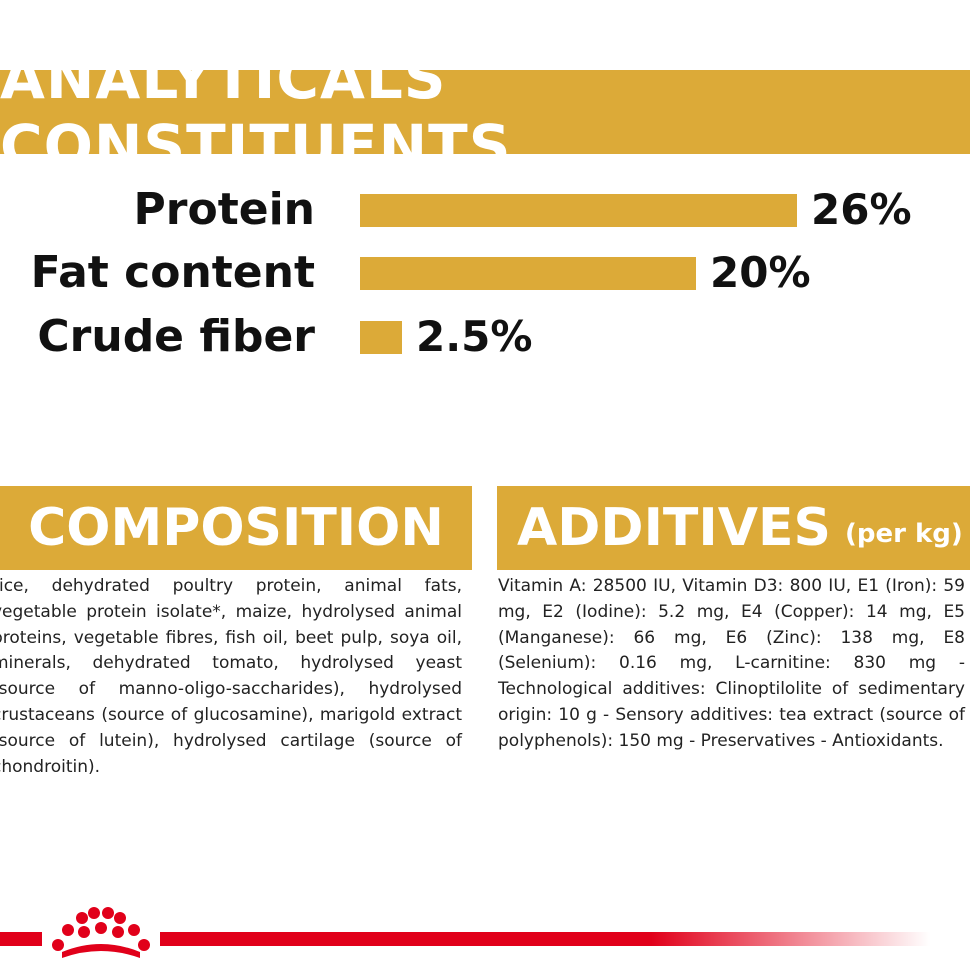  What do you see at coordinates (101, 938) in the screenshot?
I see `royal-canin-crown-icon` at bounding box center [101, 938].